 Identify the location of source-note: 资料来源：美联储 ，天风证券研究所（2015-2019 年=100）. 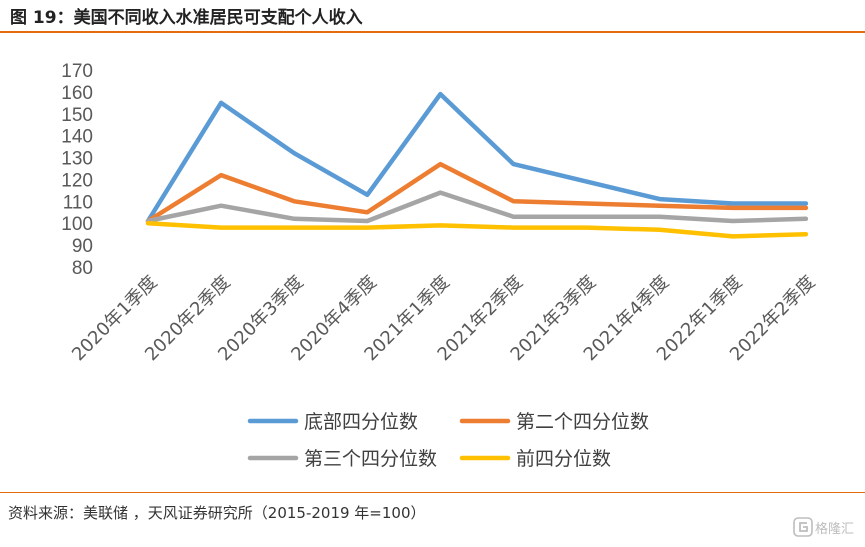
(217, 513).